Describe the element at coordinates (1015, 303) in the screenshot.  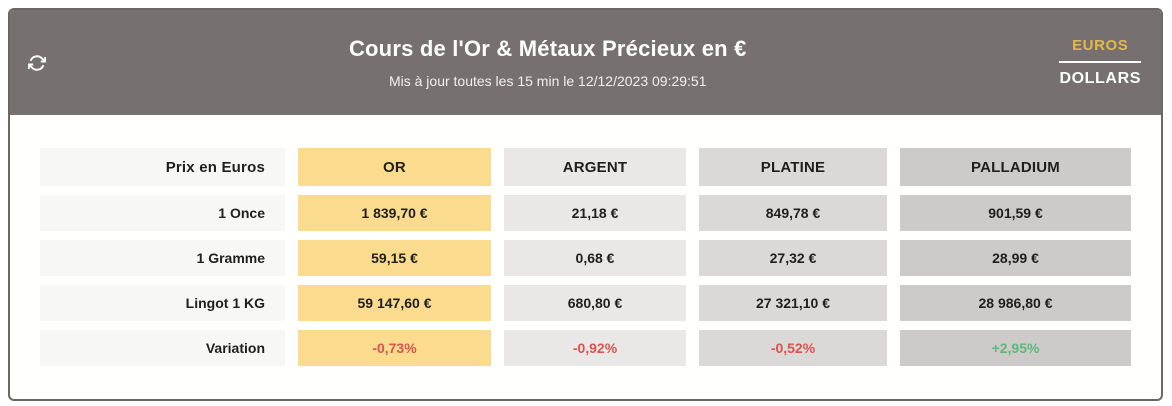
I see `value-palladium-lingot: 28 986,80 €` at that location.